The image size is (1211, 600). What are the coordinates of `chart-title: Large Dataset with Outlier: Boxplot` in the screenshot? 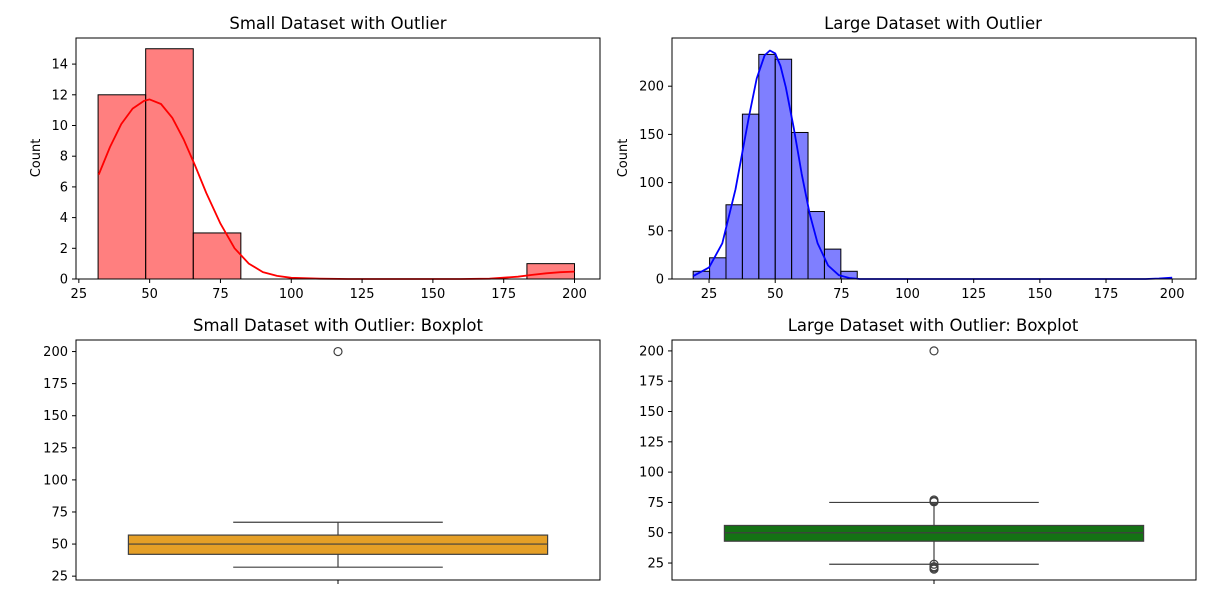 It's located at (933, 325).